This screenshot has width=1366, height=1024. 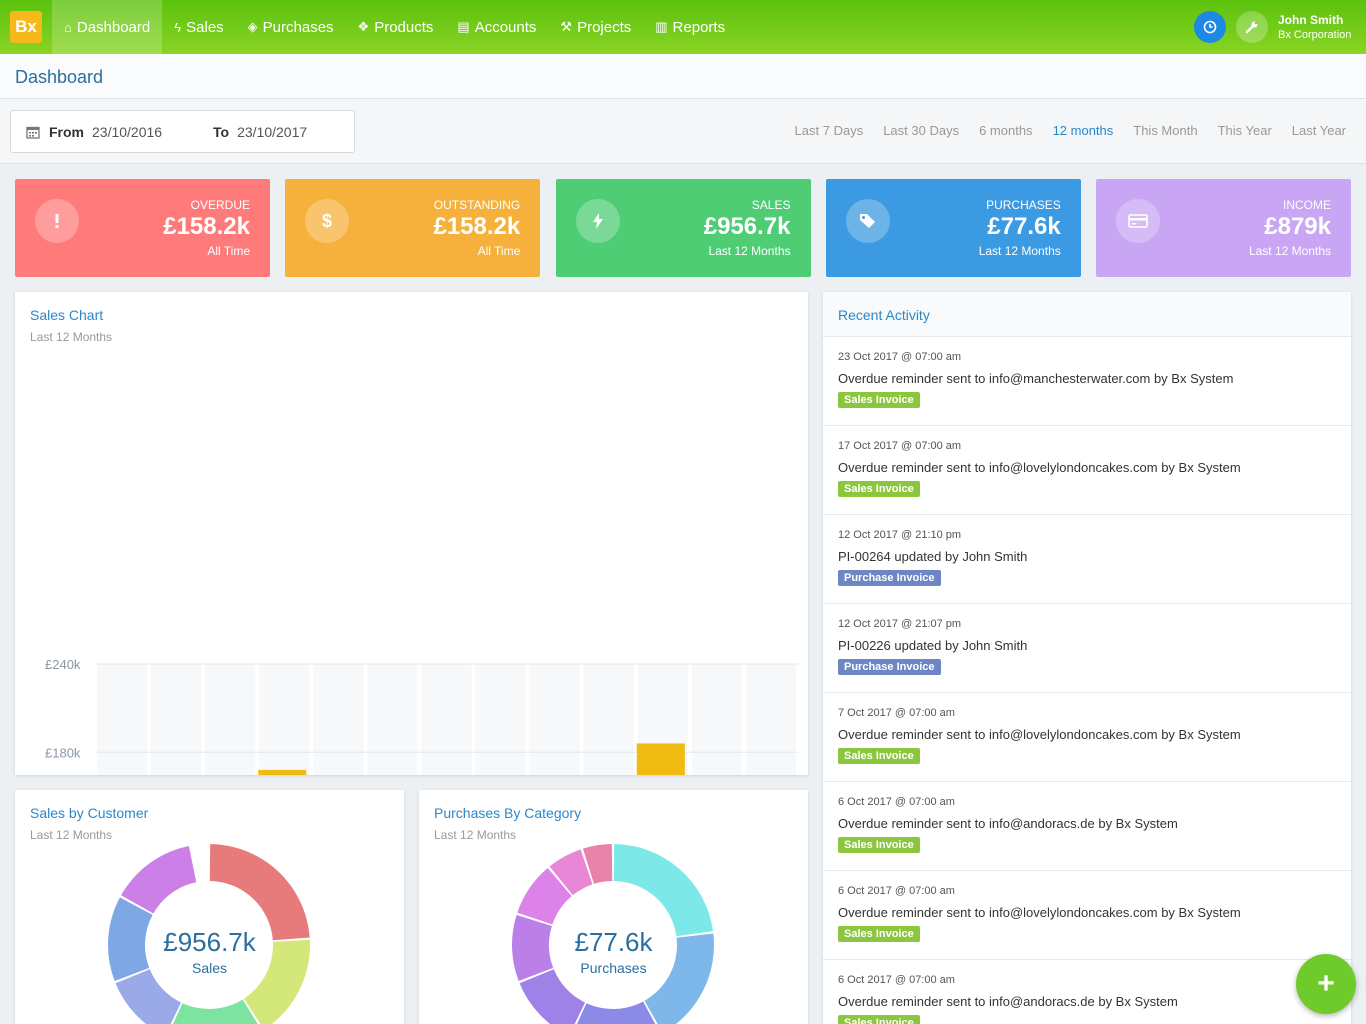 I want to click on credit-card-icon, so click(x=1138, y=221).